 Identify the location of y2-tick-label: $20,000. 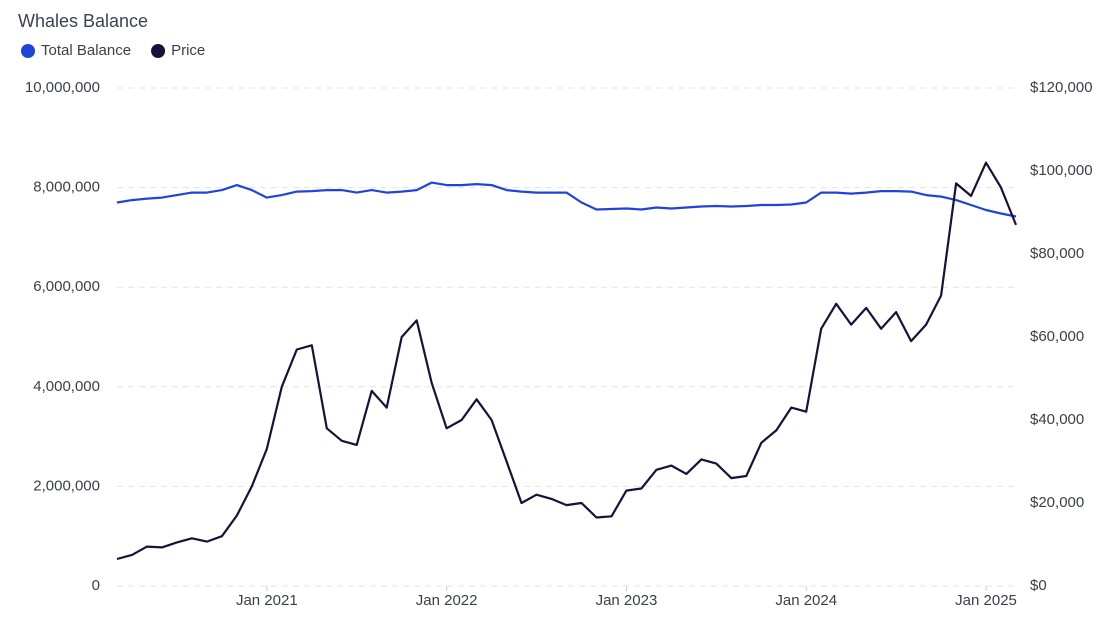
(1057, 502).